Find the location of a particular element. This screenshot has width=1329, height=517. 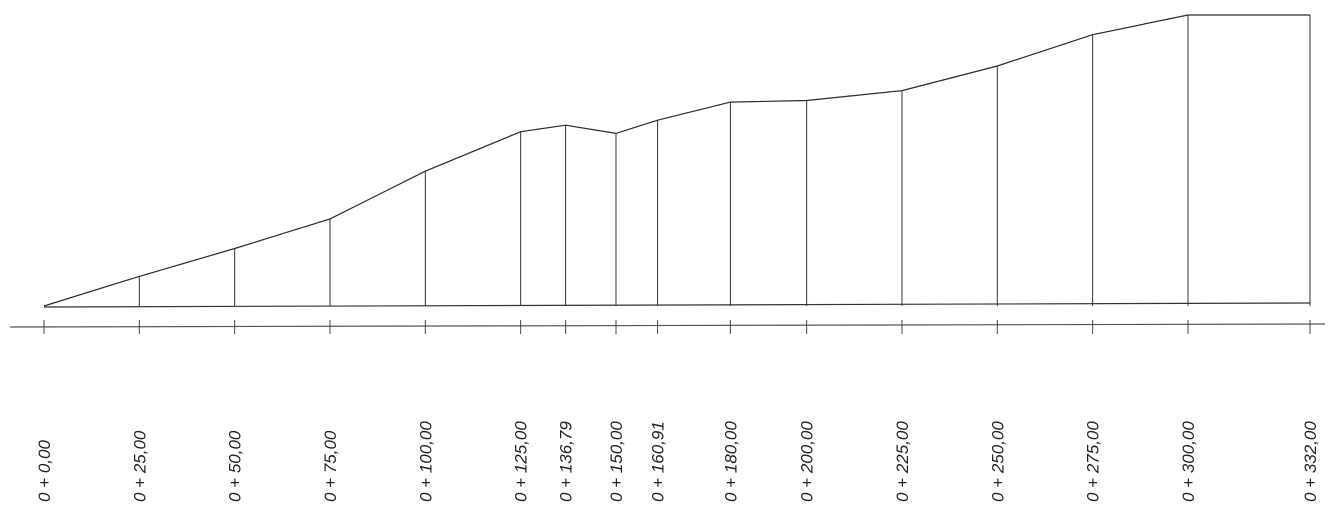

station-label: 0 + 225,00 is located at coordinates (902, 461).